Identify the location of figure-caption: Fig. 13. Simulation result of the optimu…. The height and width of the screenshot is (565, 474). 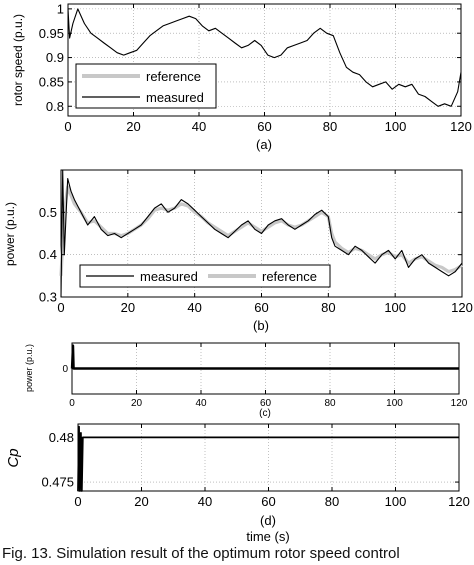
(201, 553).